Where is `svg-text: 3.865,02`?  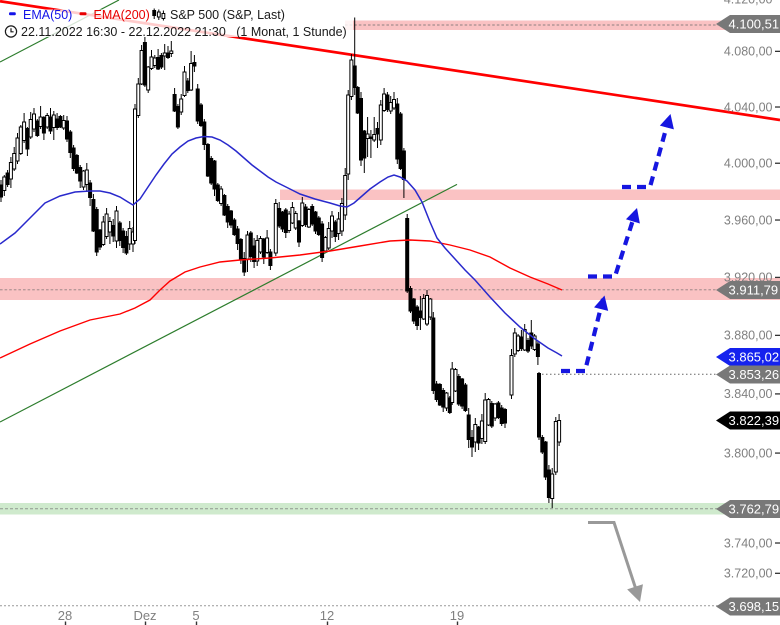 svg-text: 3.865,02 is located at coordinates (754, 357).